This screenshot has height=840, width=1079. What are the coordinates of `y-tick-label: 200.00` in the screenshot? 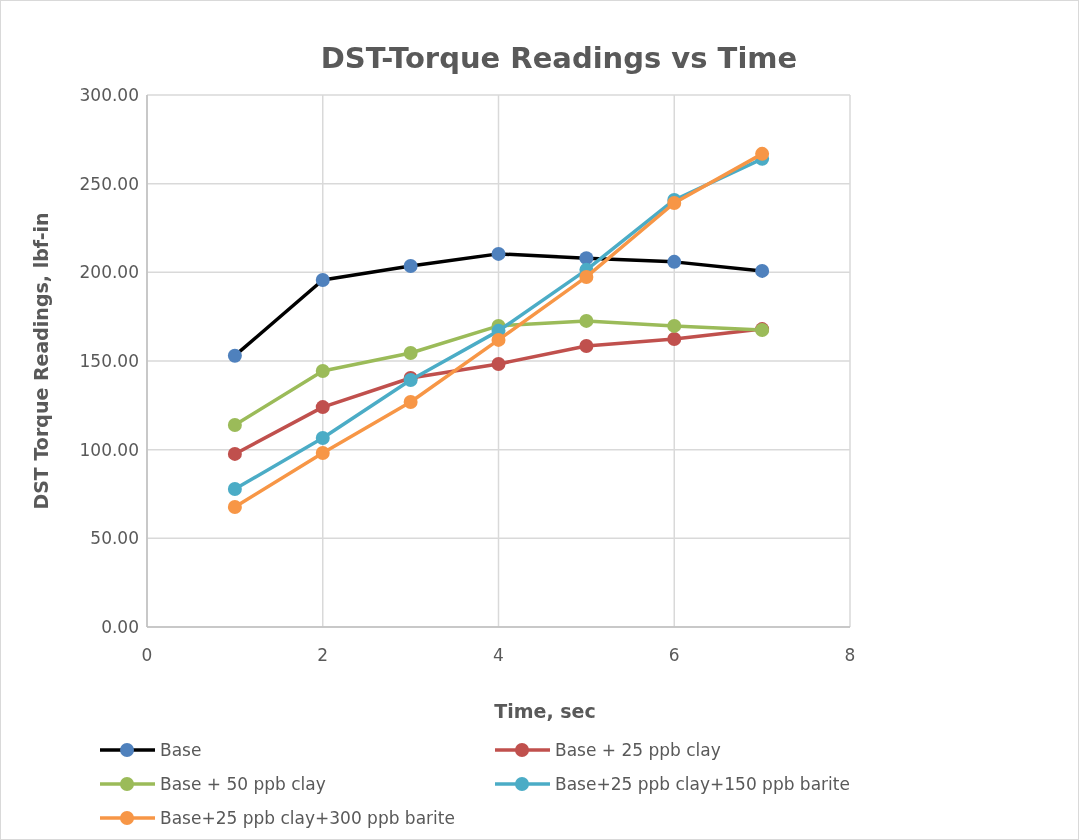 It's located at (109, 272).